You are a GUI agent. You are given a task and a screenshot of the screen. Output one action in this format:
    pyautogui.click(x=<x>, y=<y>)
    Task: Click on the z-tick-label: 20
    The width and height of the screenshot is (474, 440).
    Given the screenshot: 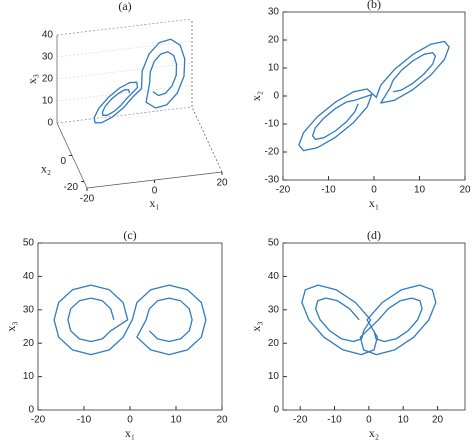 What is the action you would take?
    pyautogui.click(x=48, y=79)
    